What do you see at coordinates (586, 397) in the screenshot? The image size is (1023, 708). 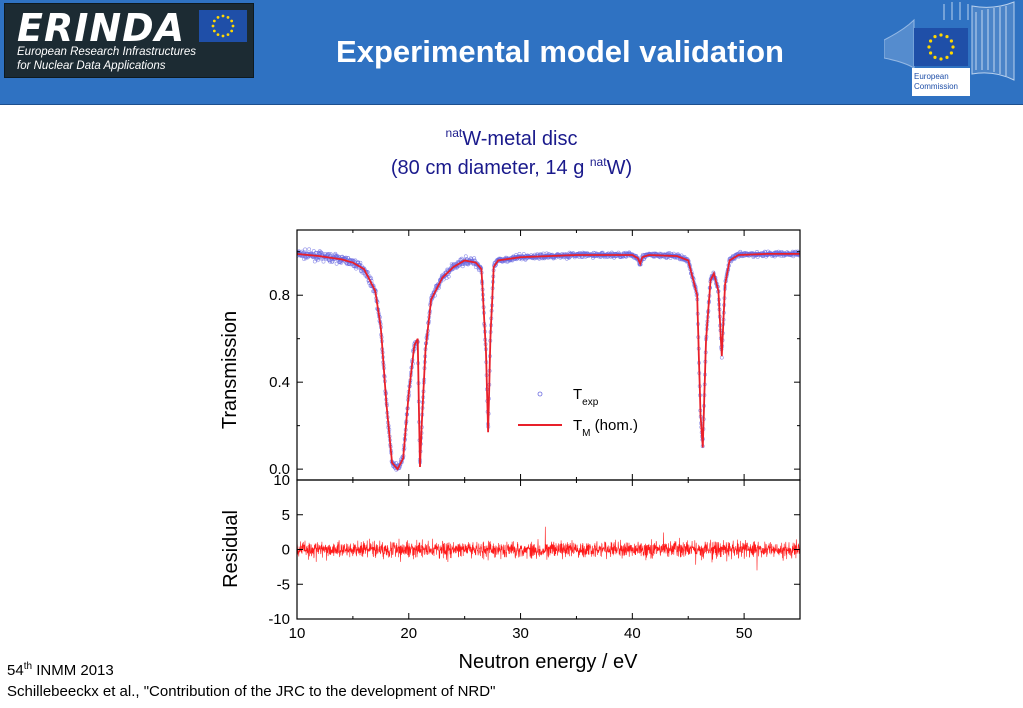 I see `legend-texp-label: Texp` at bounding box center [586, 397].